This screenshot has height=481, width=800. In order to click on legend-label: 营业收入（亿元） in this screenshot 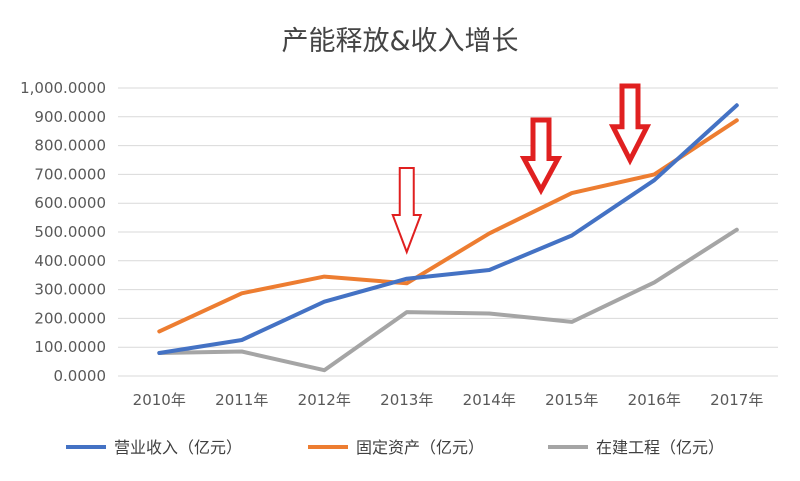, I will do `click(178, 447)`.